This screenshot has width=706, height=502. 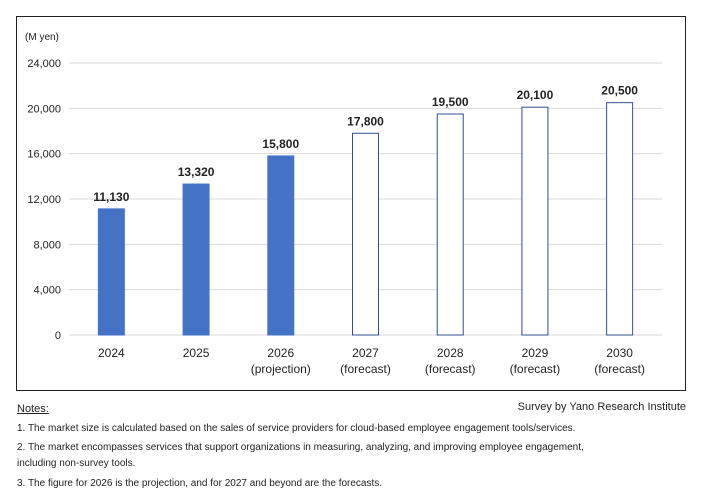 I want to click on x-category-label: 2030, so click(x=619, y=353).